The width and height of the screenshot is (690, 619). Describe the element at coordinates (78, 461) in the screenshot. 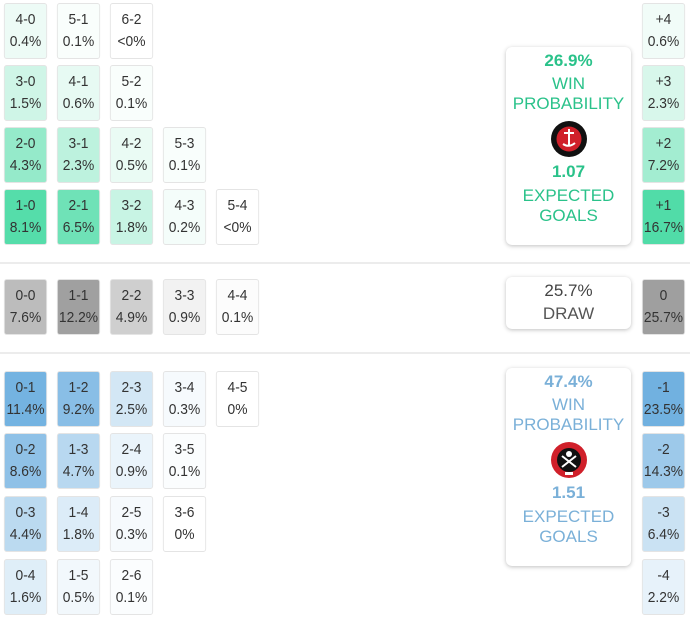

I see `score-cell: 1-3 4.7%` at that location.